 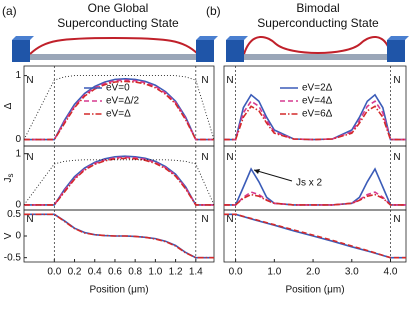 What do you see at coordinates (118, 8) in the screenshot?
I see `panel-title: One Global` at bounding box center [118, 8].